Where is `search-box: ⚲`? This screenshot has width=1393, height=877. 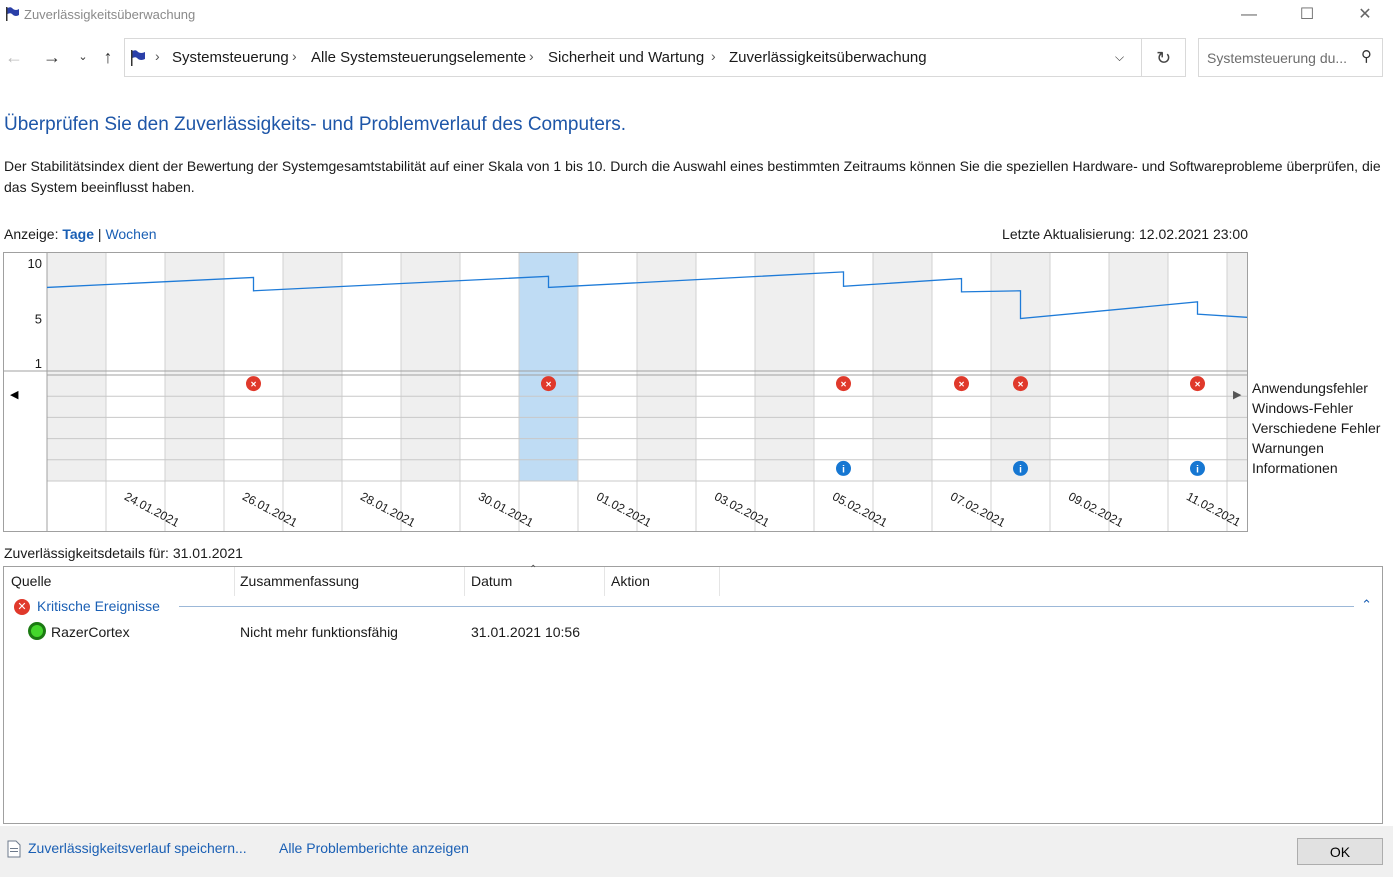
search-box: ⚲ is located at coordinates (1290, 57).